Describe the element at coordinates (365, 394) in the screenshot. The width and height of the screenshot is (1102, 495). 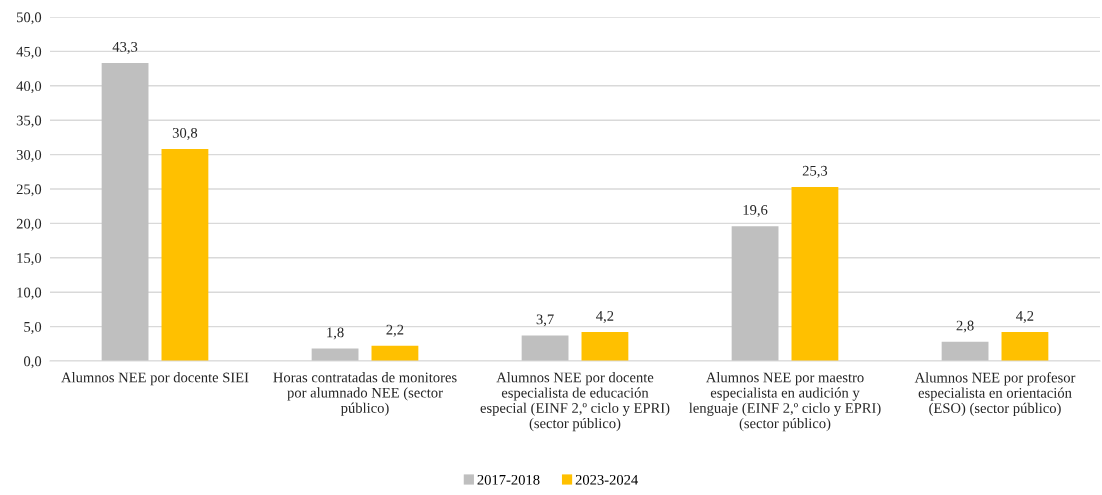
I see `x-tick-label: Horas contratadas de monitores por alumnado NEE (sector público)` at that location.